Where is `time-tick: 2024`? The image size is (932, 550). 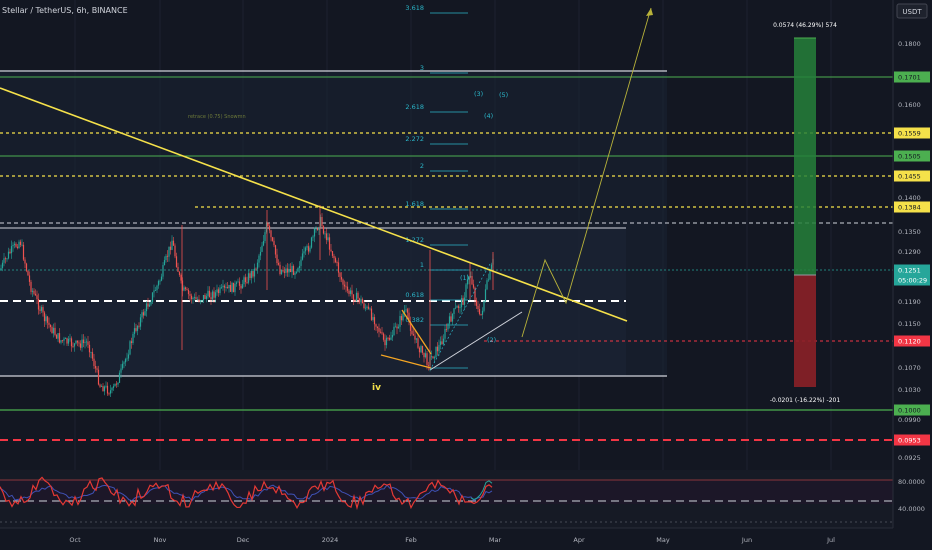 time-tick: 2024 is located at coordinates (330, 540).